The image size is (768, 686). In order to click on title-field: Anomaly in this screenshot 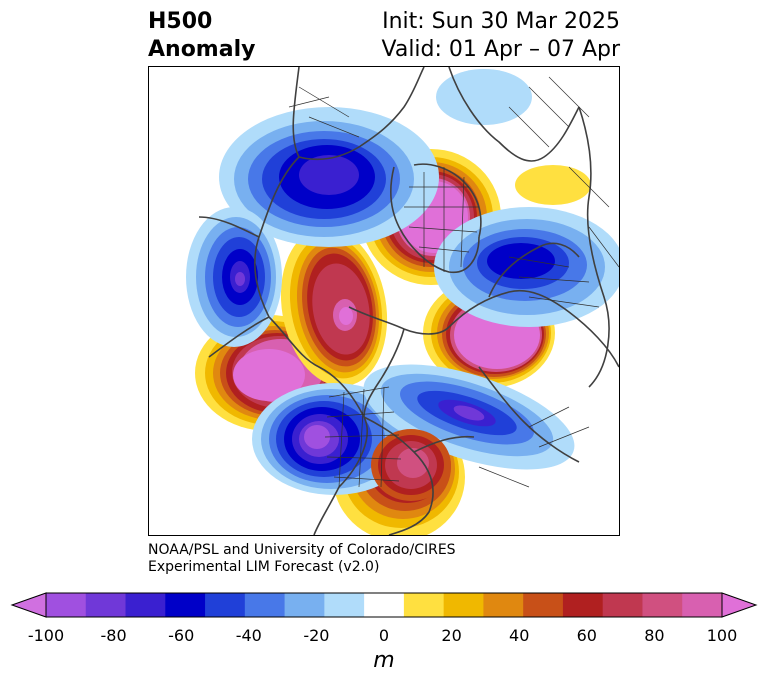, I will do `click(202, 49)`.